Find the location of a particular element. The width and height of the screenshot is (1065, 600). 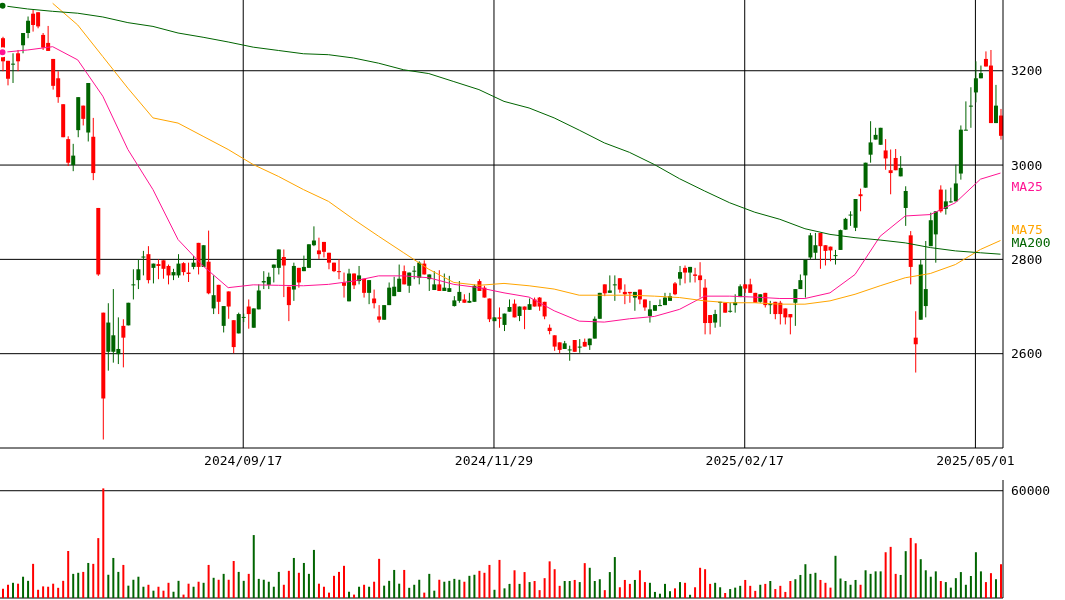

x-tick-label: 2025/05/01 is located at coordinates (975, 461).